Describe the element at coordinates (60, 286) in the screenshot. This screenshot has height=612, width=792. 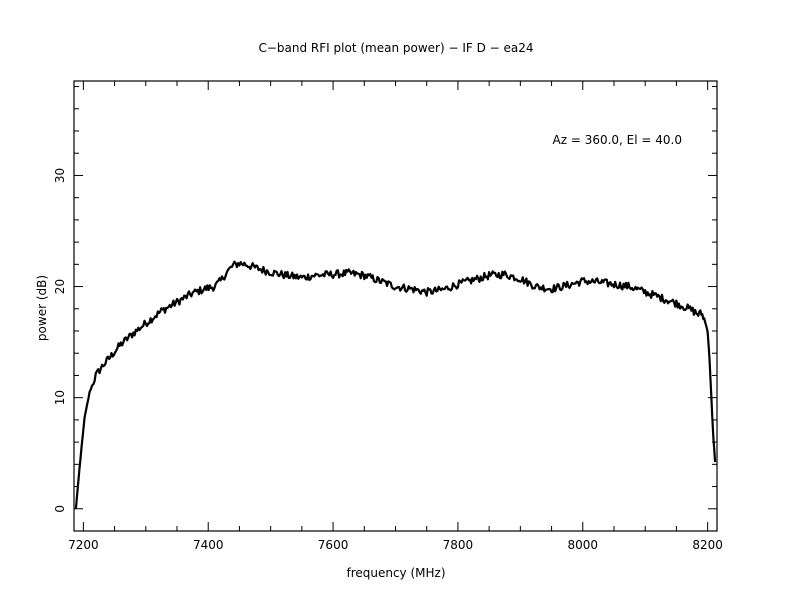
I see `y-tick-label: 20` at that location.